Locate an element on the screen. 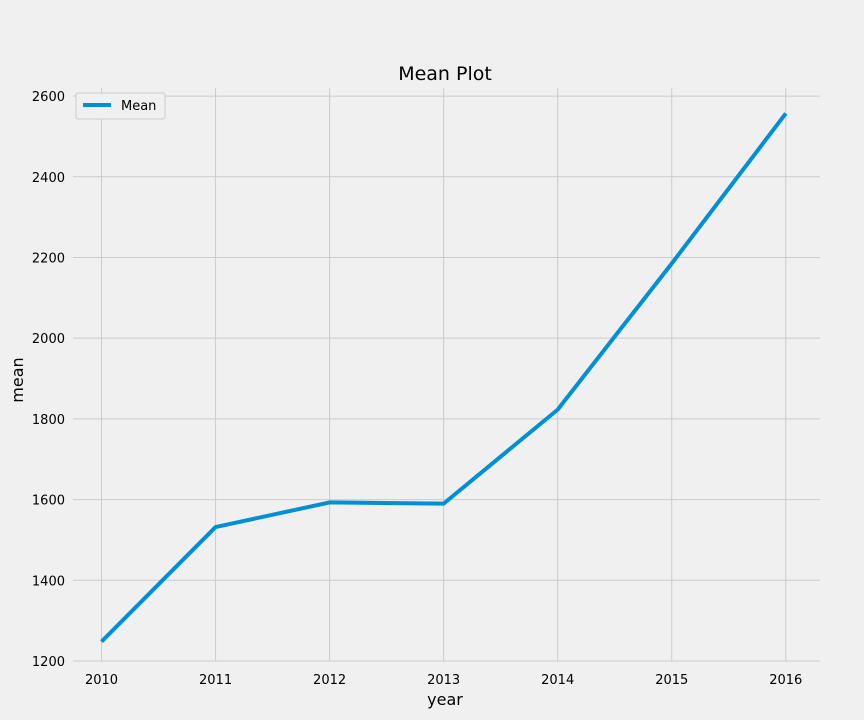 This screenshot has width=864, height=720. y-tick-label: 2000 is located at coordinates (48, 339).